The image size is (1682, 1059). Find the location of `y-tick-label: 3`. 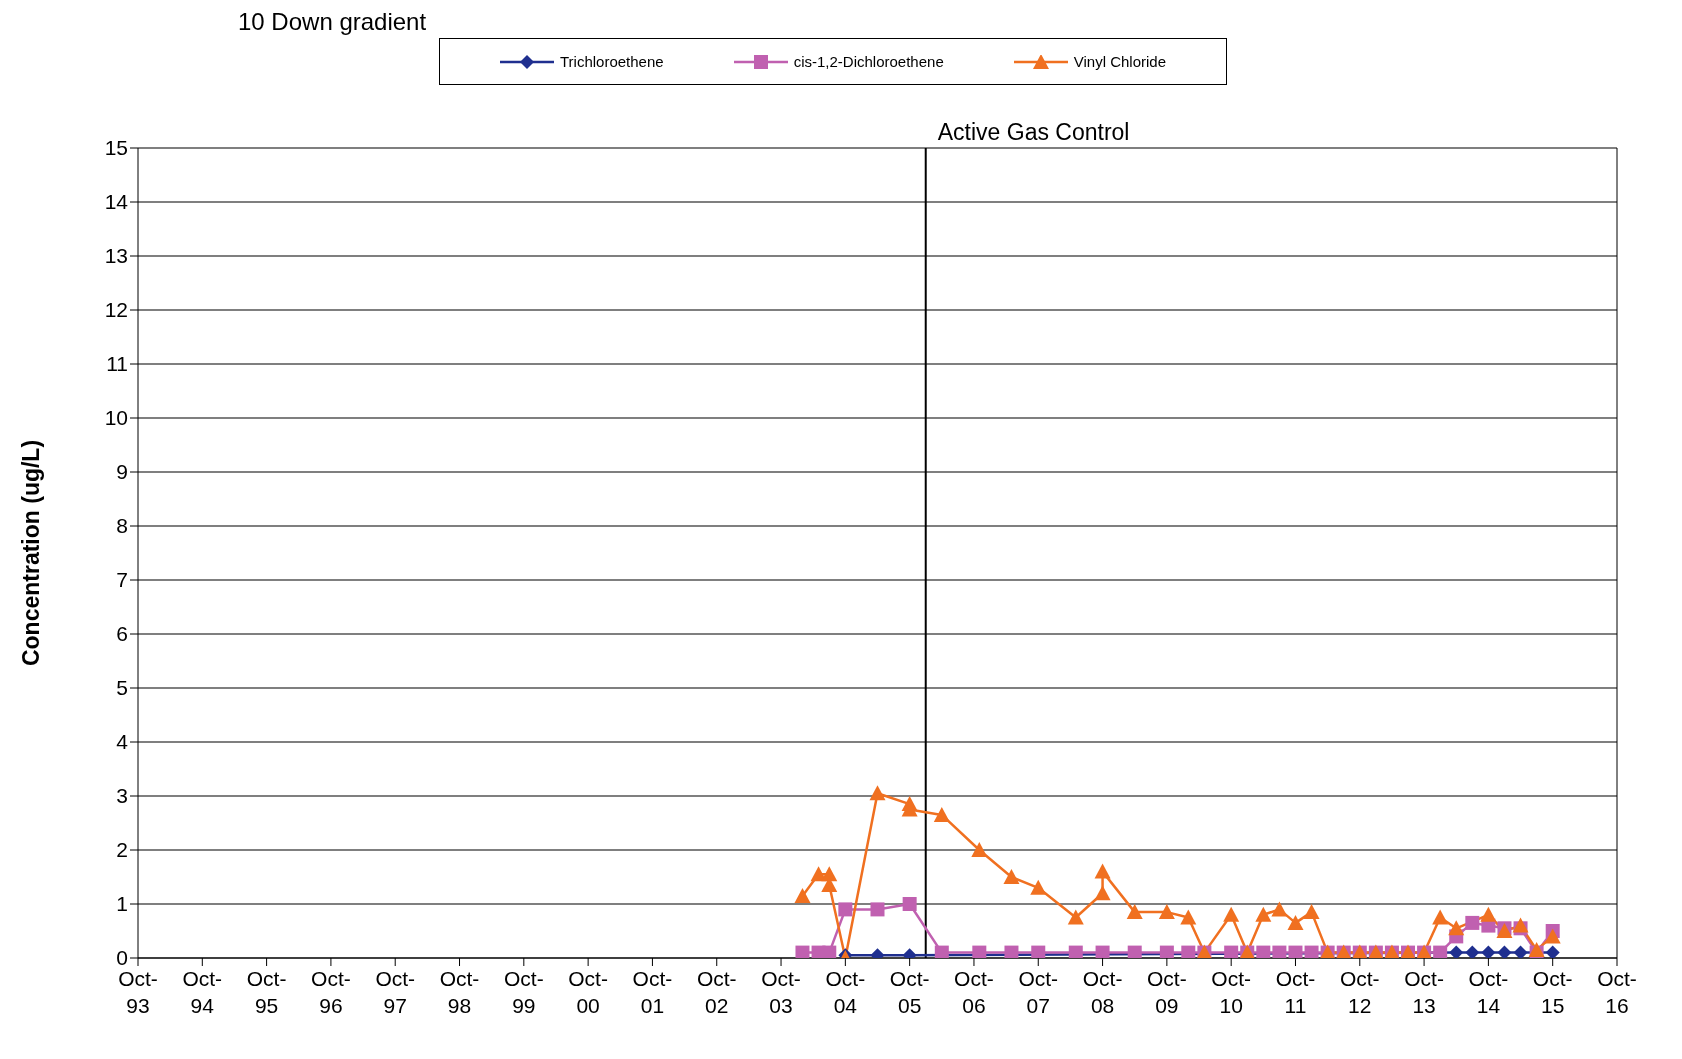

y-tick-label: 3 is located at coordinates (122, 796).